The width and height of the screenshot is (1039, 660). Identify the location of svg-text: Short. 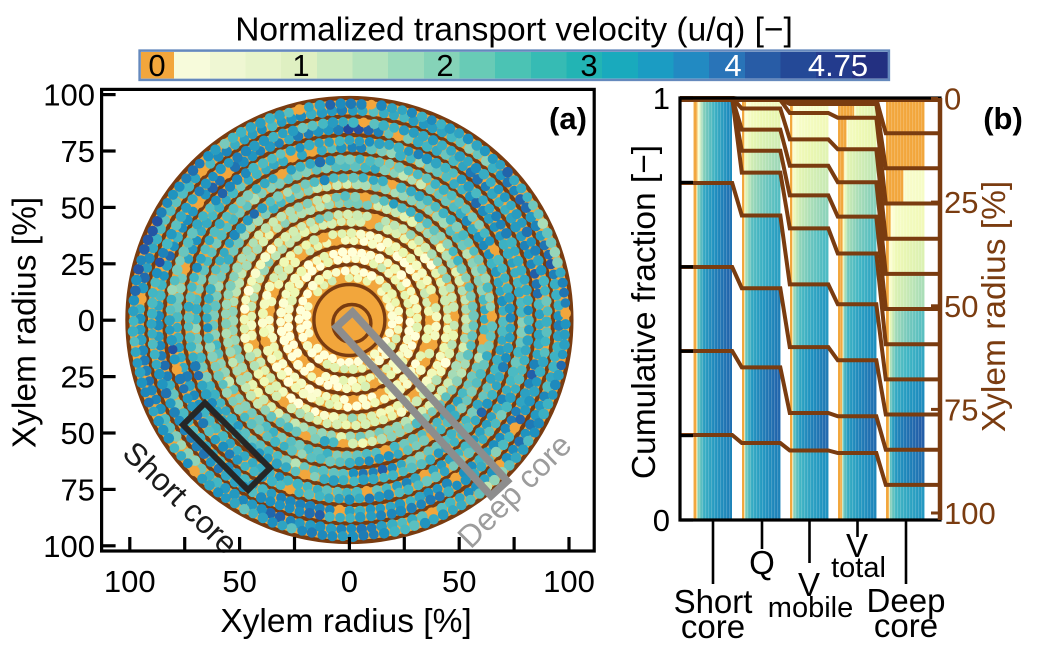
(713, 601).